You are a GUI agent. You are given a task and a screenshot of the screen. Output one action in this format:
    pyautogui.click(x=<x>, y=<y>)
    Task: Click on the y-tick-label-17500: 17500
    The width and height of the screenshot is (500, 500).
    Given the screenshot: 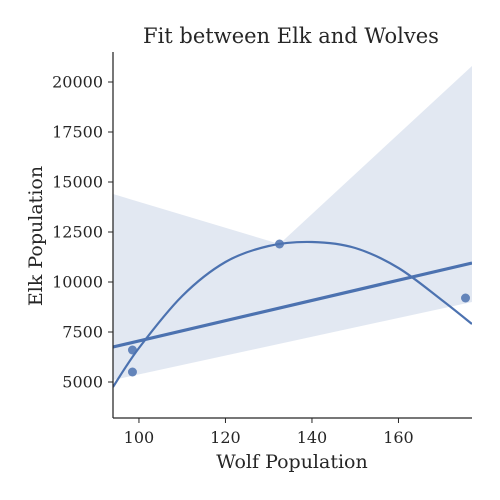 What is the action you would take?
    pyautogui.click(x=77, y=132)
    